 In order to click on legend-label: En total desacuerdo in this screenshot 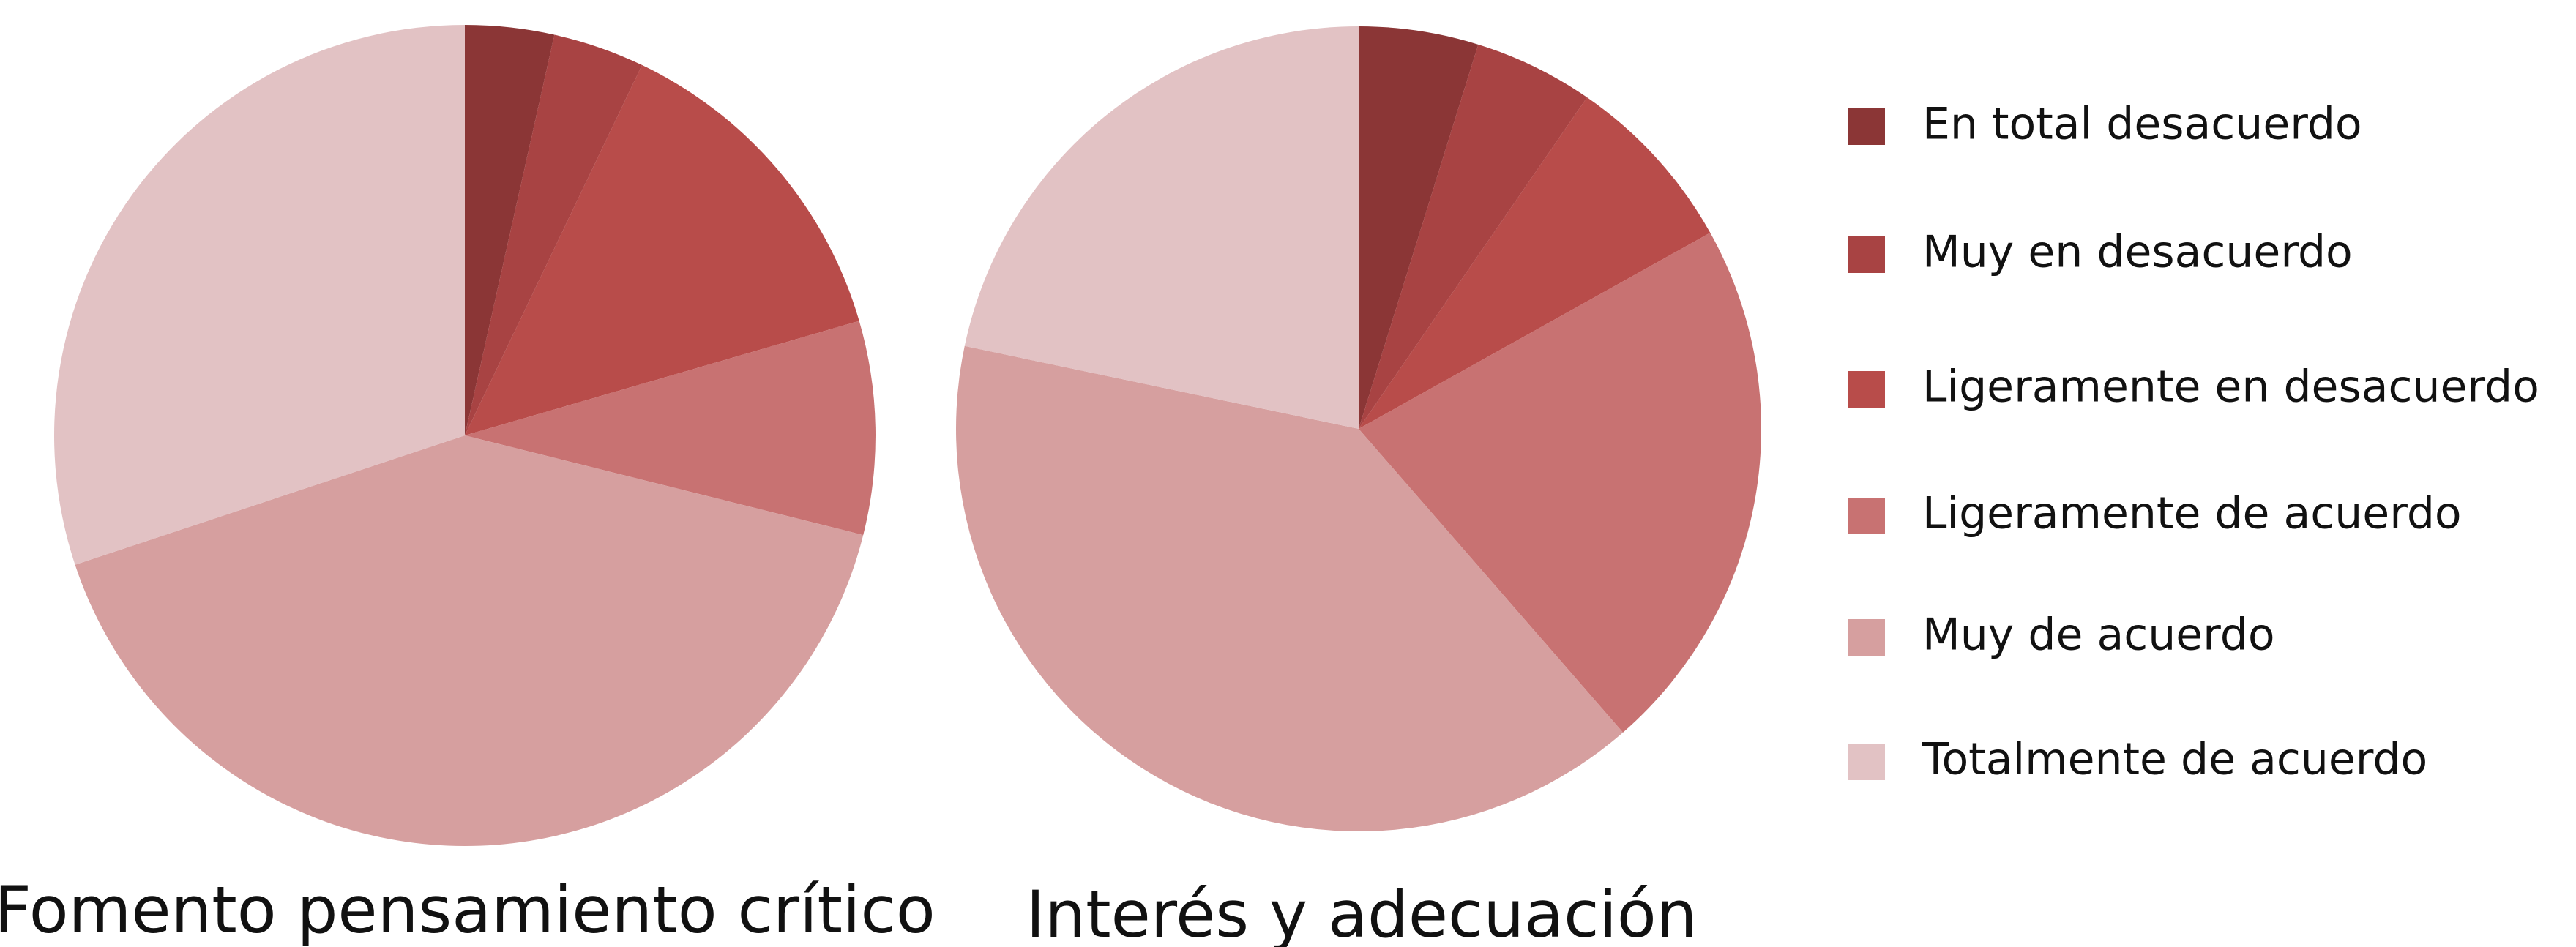, I will do `click(2142, 124)`.